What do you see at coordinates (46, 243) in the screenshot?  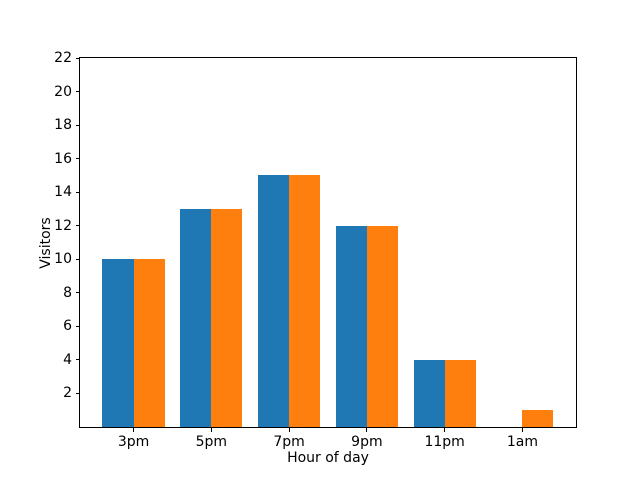 I see `y-axis-label: Visitors` at bounding box center [46, 243].